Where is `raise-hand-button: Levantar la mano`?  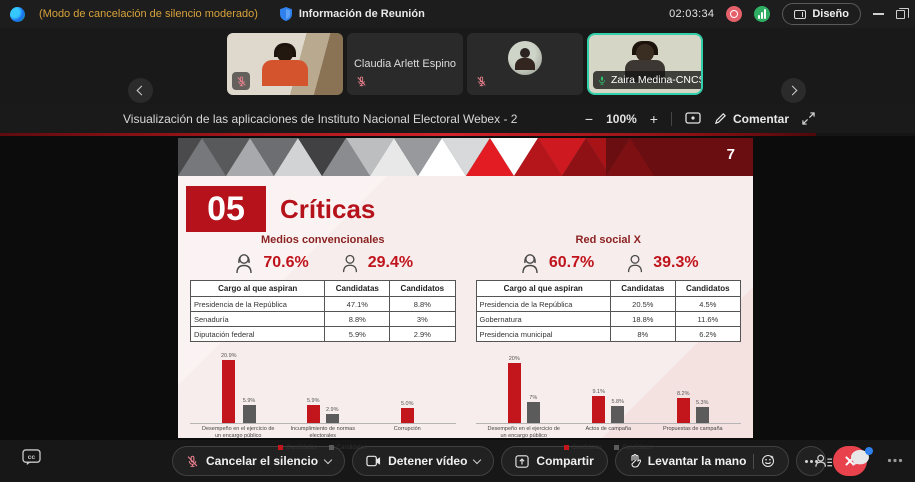
raise-hand-button: Levantar la mano is located at coordinates (702, 461).